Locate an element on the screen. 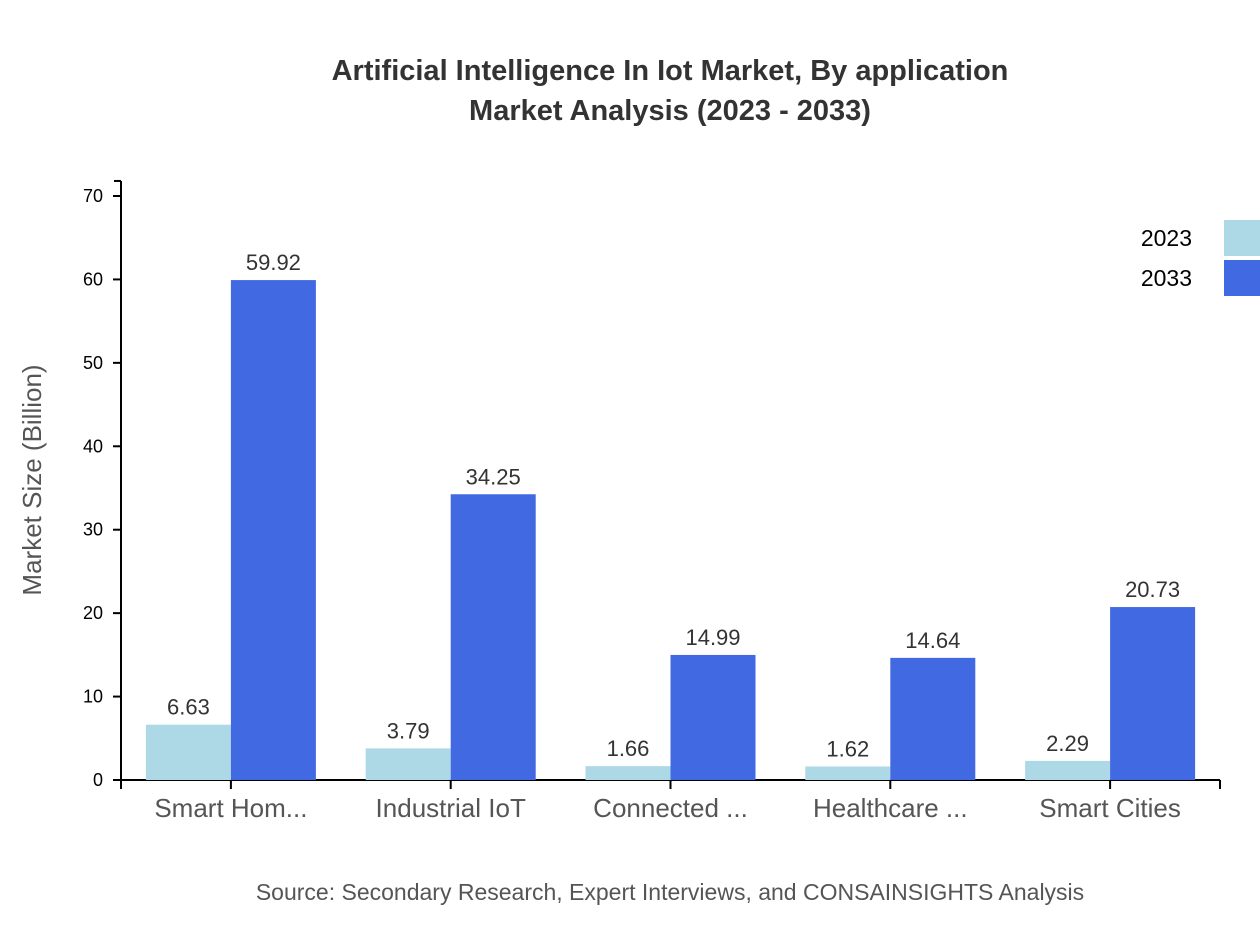 The width and height of the screenshot is (1260, 925). y-tick-label: 30 is located at coordinates (93, 530).